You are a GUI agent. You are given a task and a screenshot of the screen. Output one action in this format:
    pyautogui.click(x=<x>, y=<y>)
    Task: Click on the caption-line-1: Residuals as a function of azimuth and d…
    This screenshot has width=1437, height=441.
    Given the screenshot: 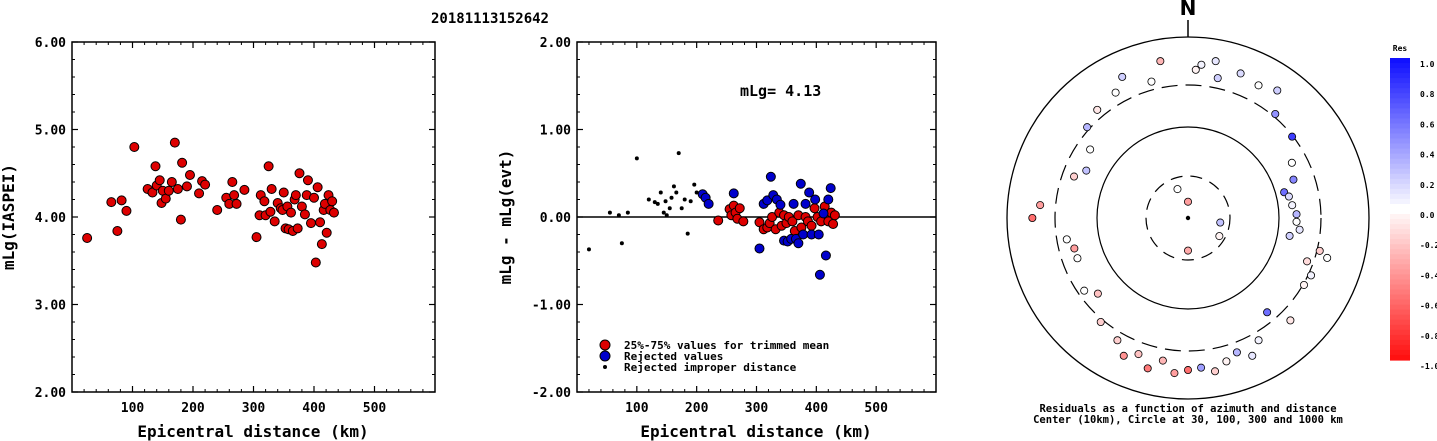 What is the action you would take?
    pyautogui.click(x=1187, y=409)
    